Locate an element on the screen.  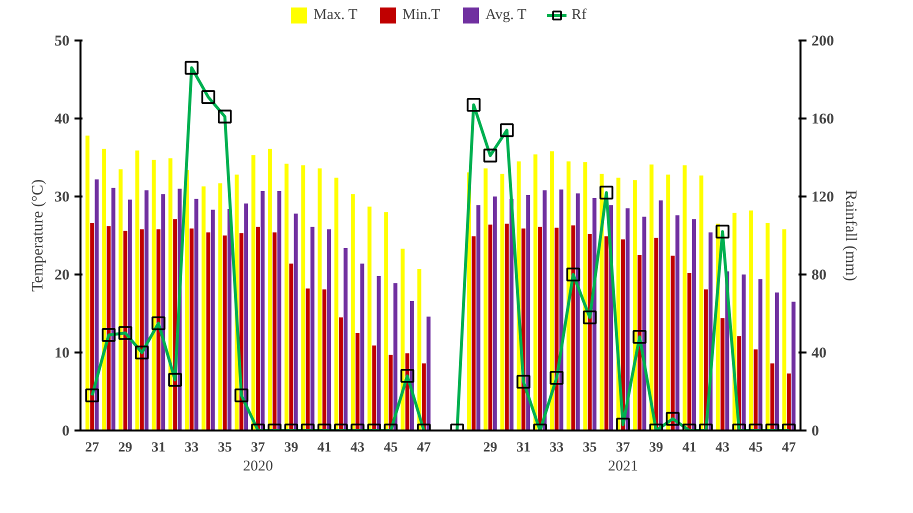
text: 2021 is located at coordinates (623, 466).